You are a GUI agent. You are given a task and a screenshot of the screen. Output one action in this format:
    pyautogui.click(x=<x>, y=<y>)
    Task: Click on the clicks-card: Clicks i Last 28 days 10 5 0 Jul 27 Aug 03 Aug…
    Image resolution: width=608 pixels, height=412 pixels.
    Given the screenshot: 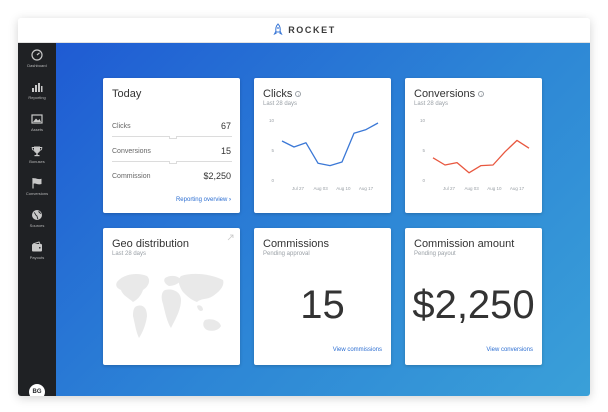 What is the action you would take?
    pyautogui.click(x=322, y=145)
    